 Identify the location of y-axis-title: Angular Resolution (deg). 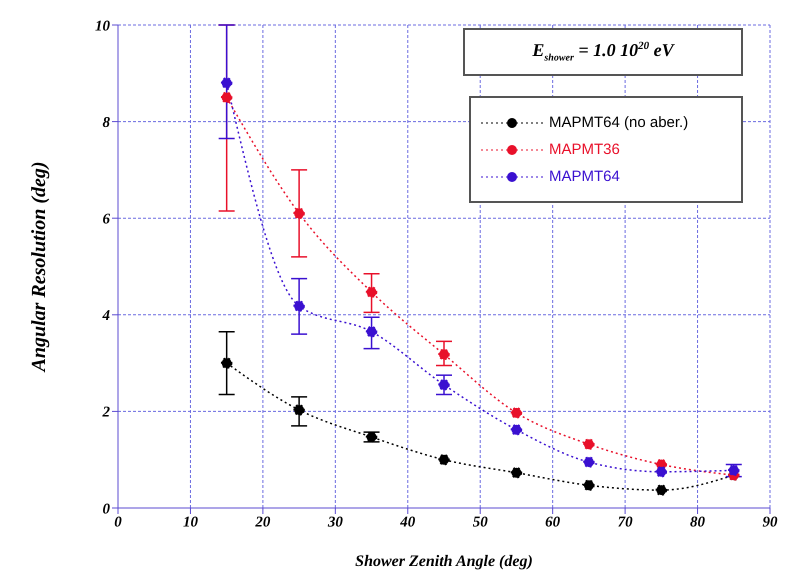
(39, 267).